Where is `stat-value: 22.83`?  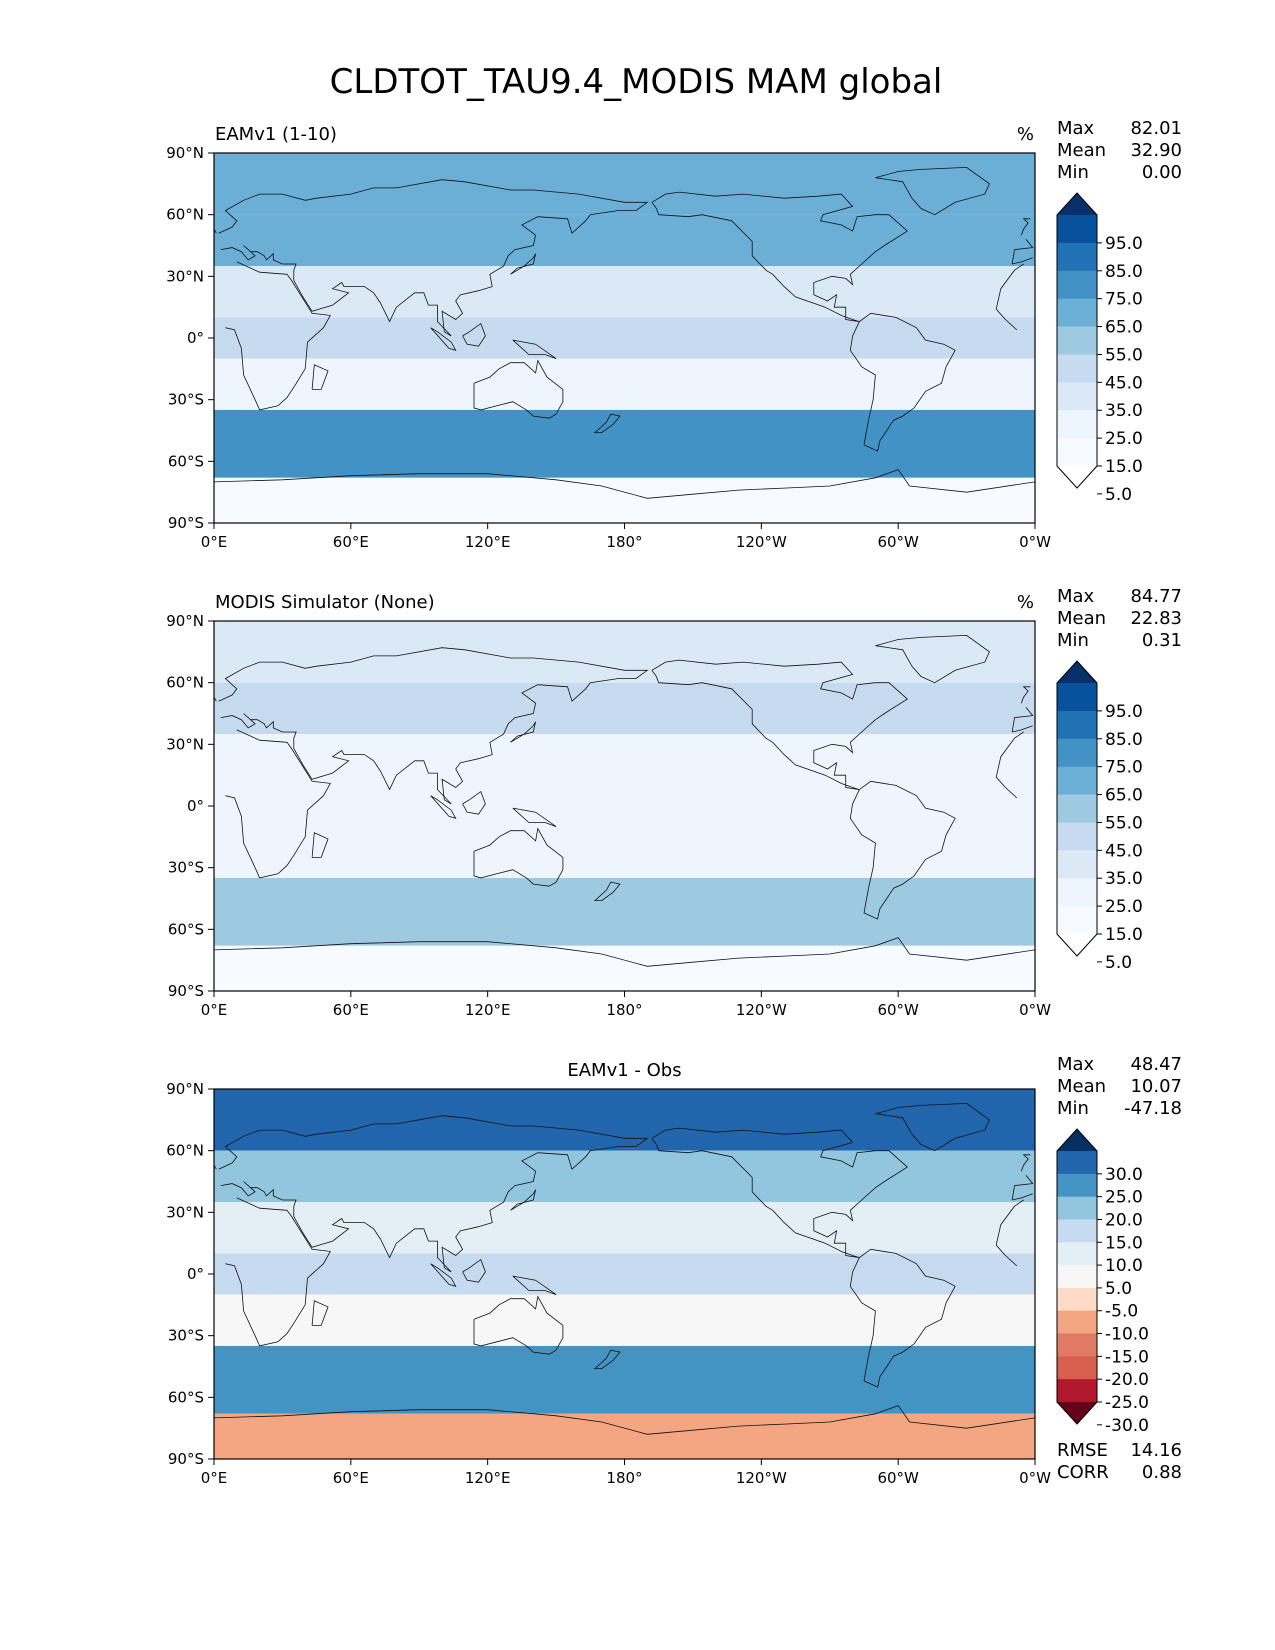 stat-value: 22.83 is located at coordinates (1156, 618).